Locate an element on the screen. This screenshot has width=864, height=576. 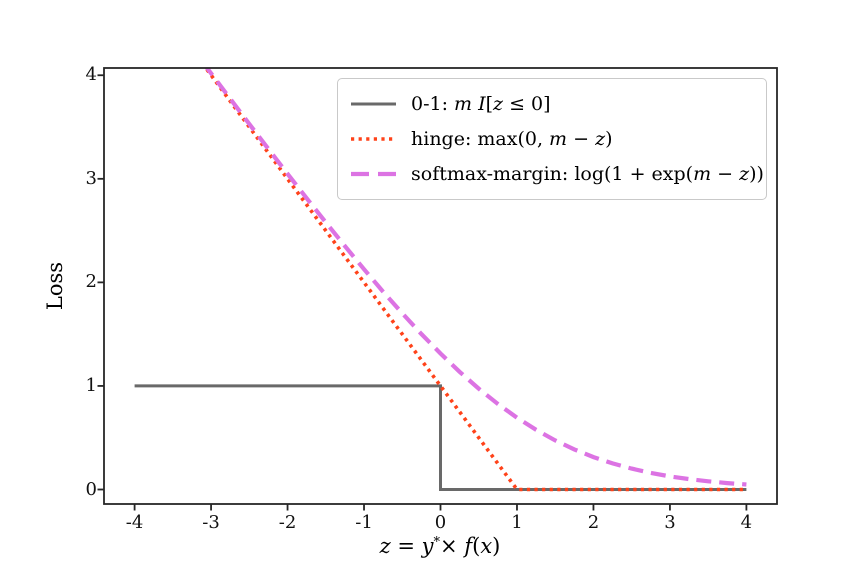
y-tick-label: 0 is located at coordinates (91, 489).